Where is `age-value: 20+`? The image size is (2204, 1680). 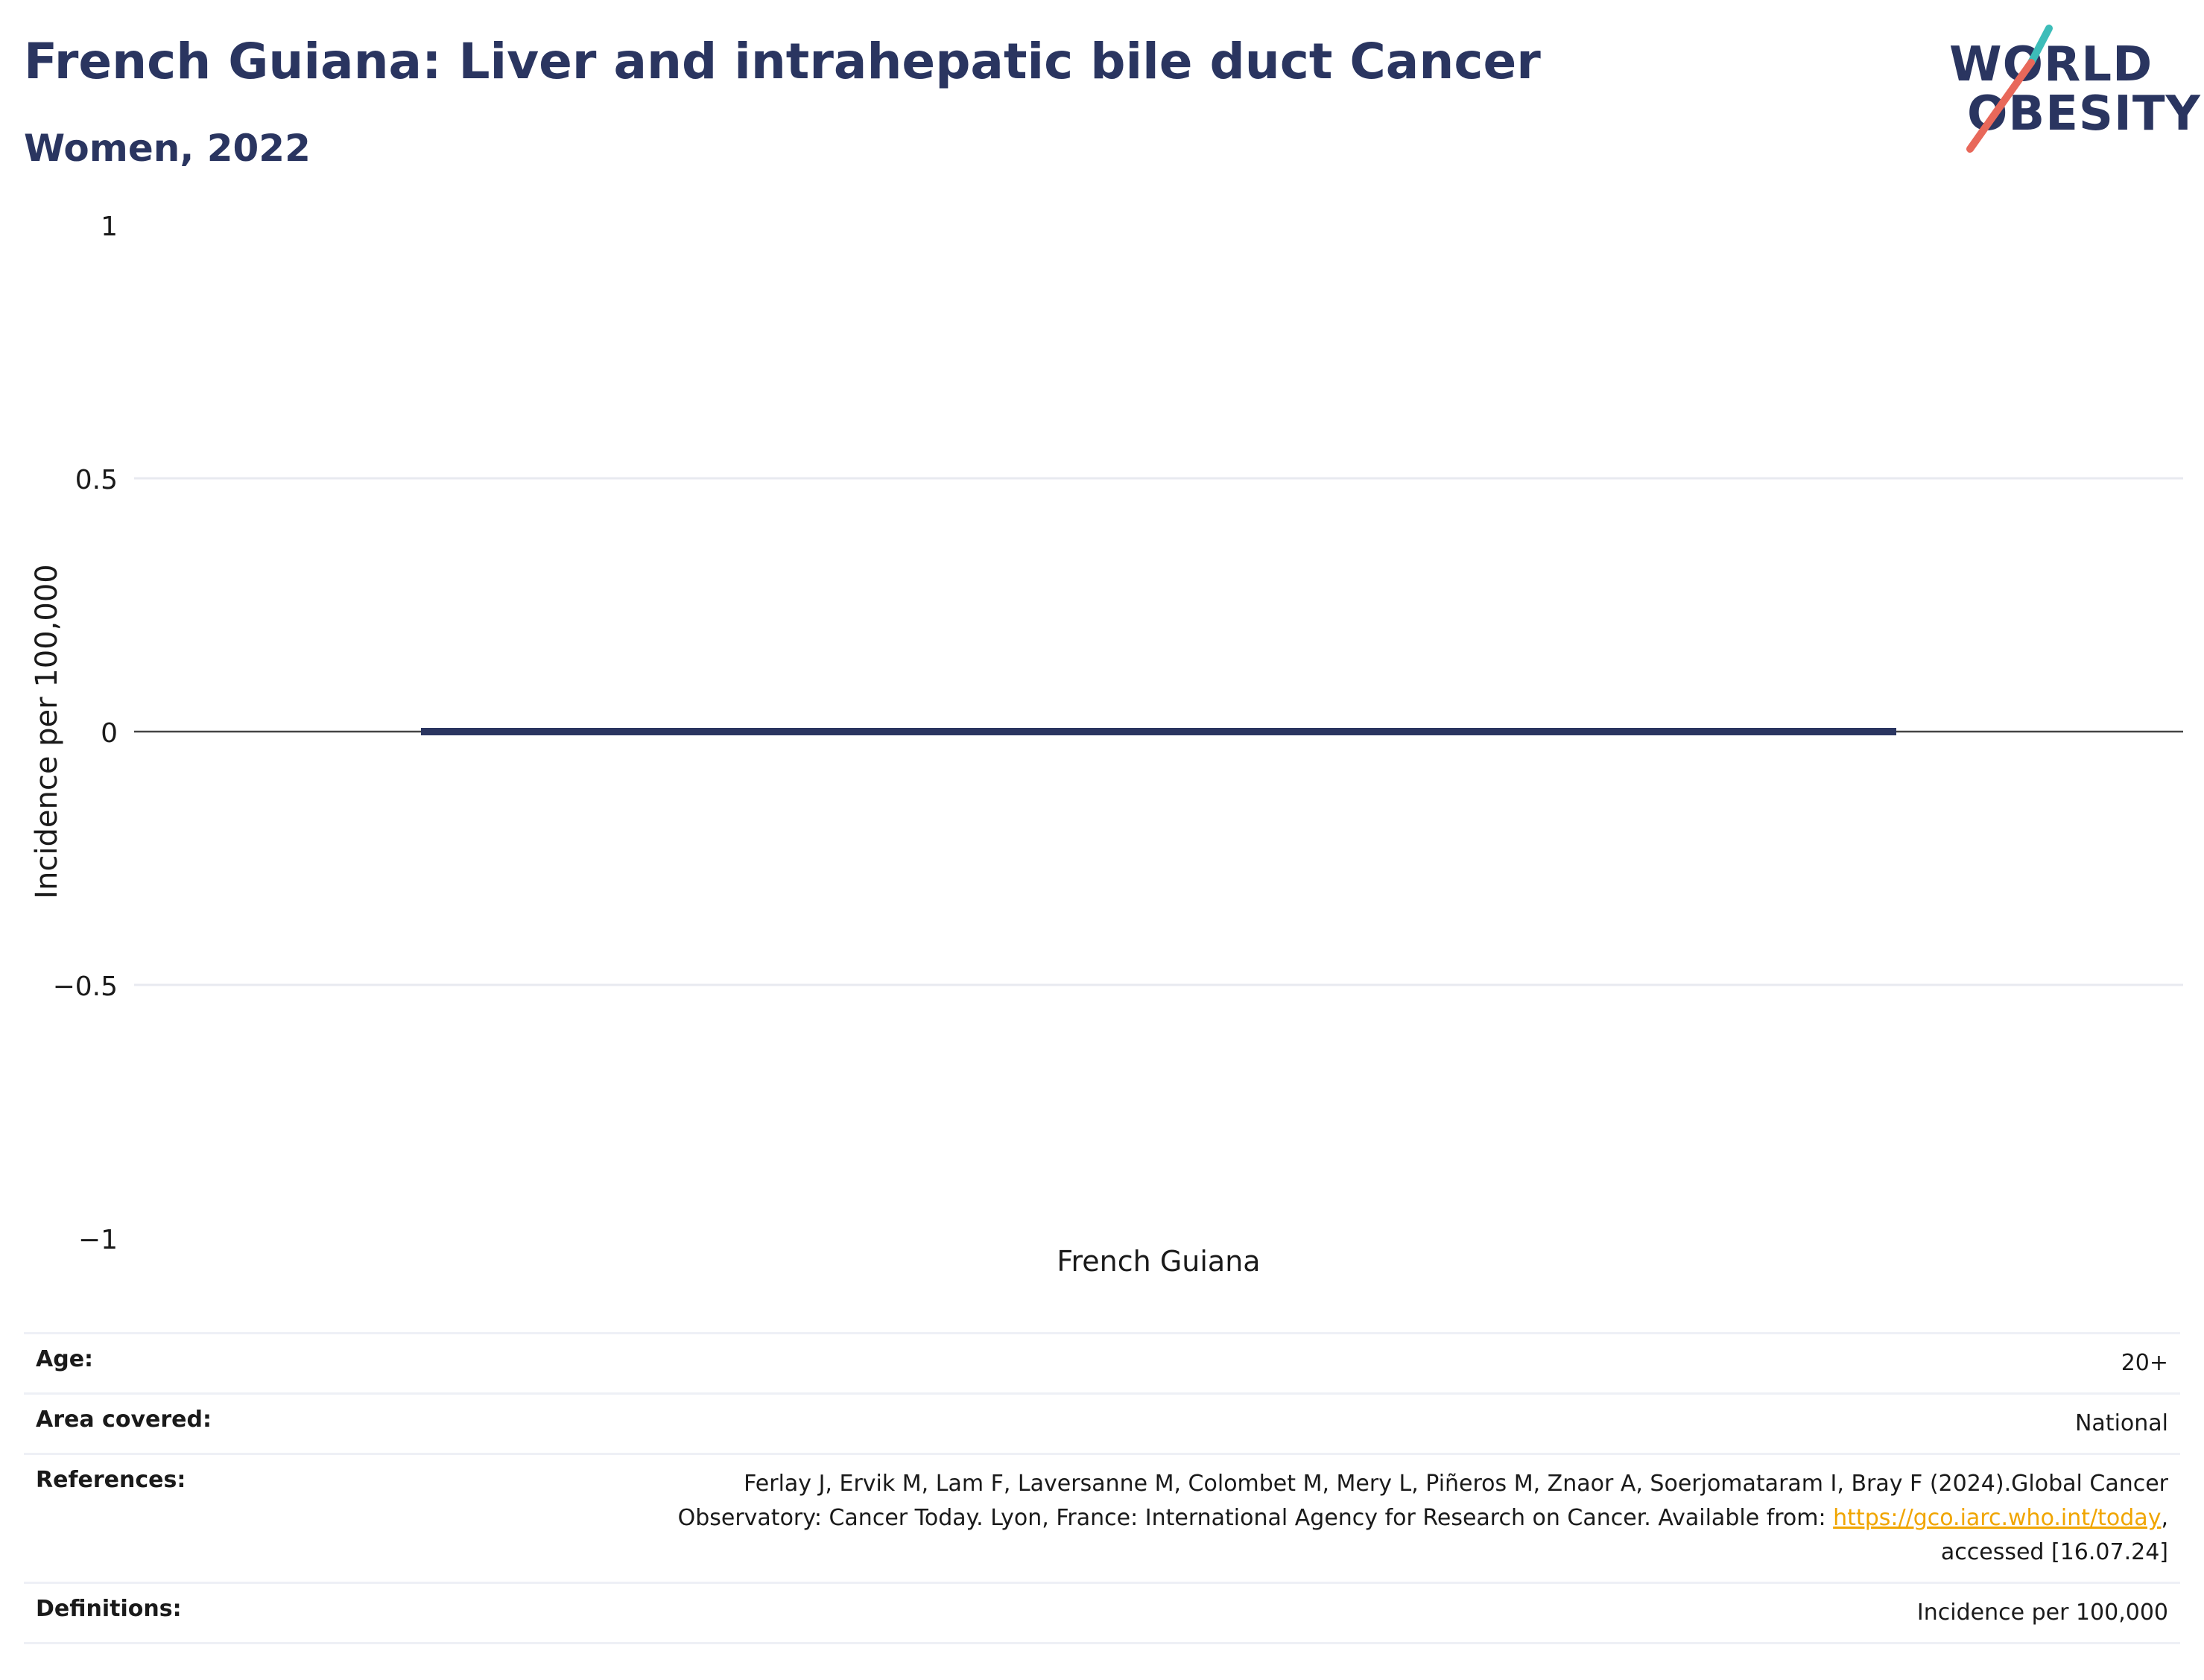
age-value: 20+ is located at coordinates (1337, 1363).